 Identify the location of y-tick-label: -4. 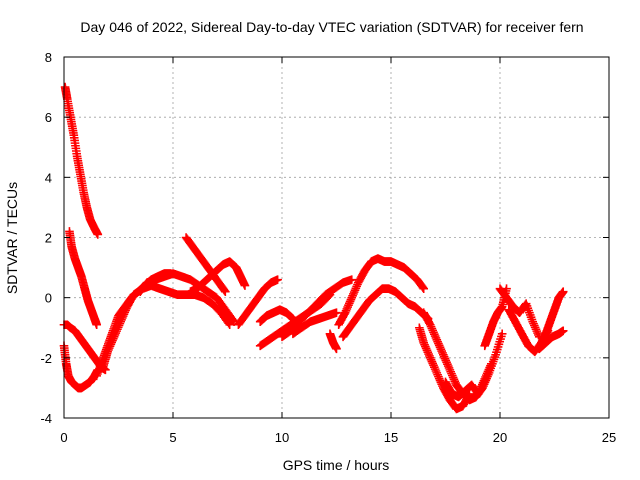
(46, 418).